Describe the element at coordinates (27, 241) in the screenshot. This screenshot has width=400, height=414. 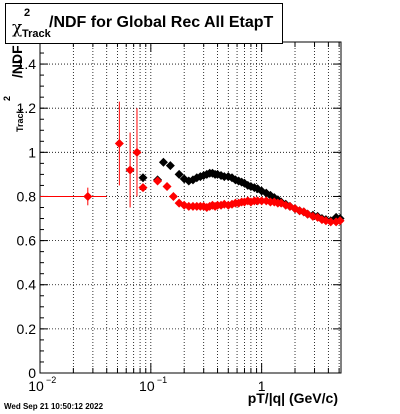
I see `y-tick-label: 0.6` at that location.